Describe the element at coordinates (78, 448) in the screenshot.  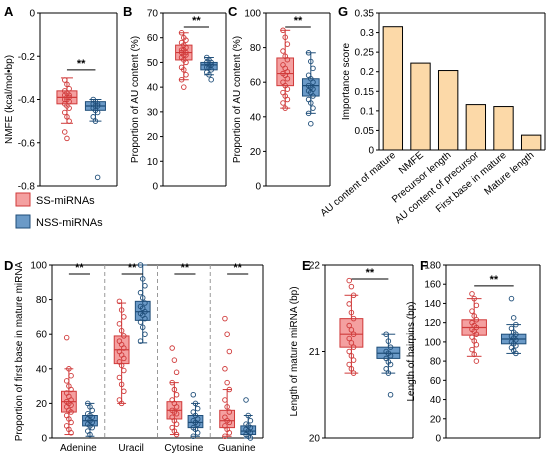
I see `x-category-label: Adenine` at that location.